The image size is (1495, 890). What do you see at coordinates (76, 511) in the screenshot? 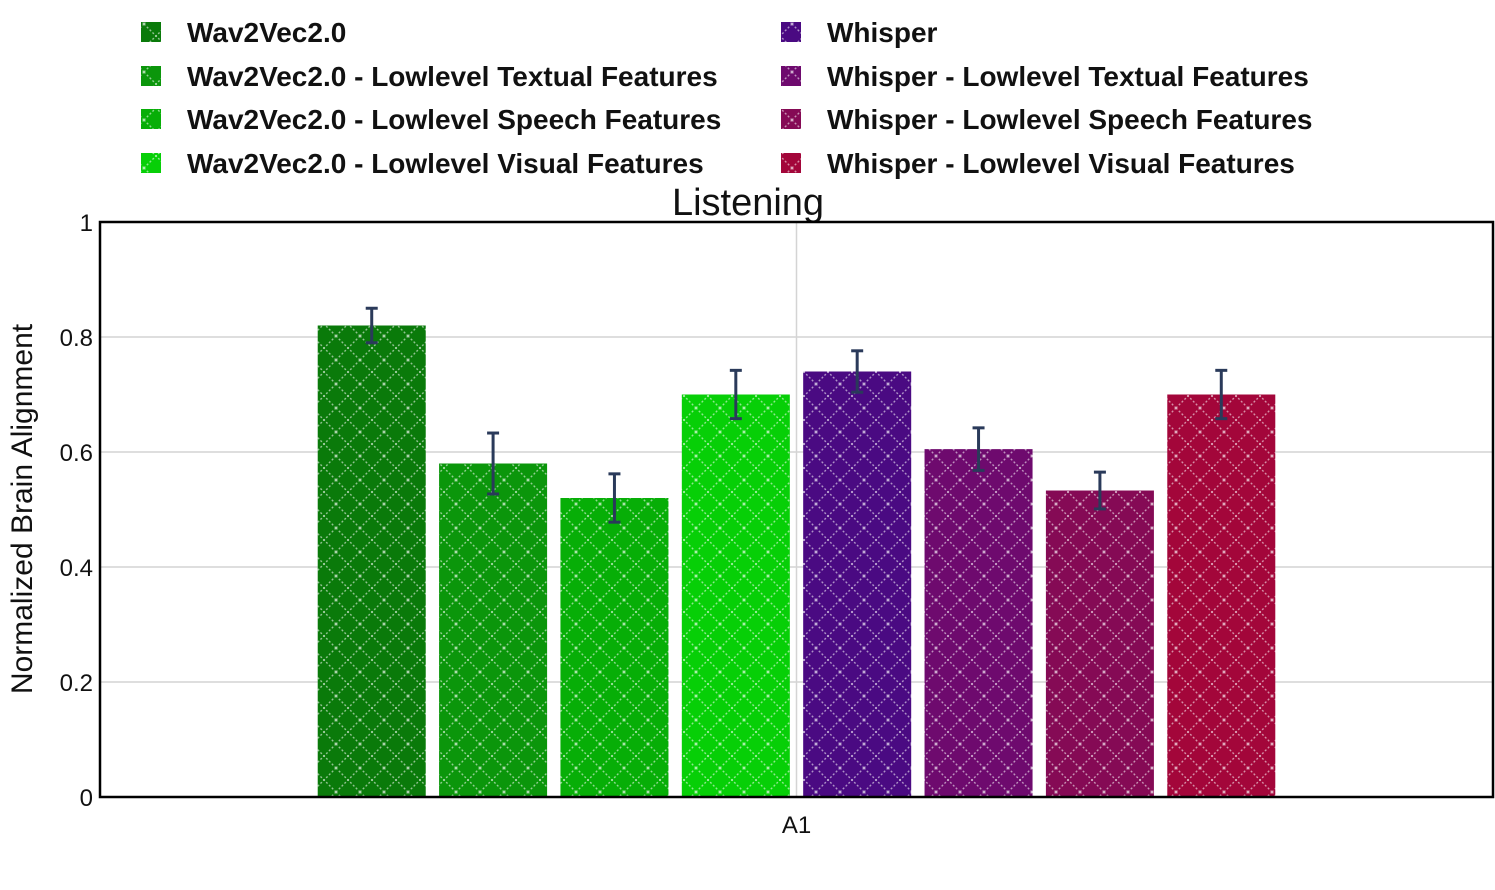
I see `y-axis-ticks: 0 0.2 0.4 0.6 0.8 1` at bounding box center [76, 511].